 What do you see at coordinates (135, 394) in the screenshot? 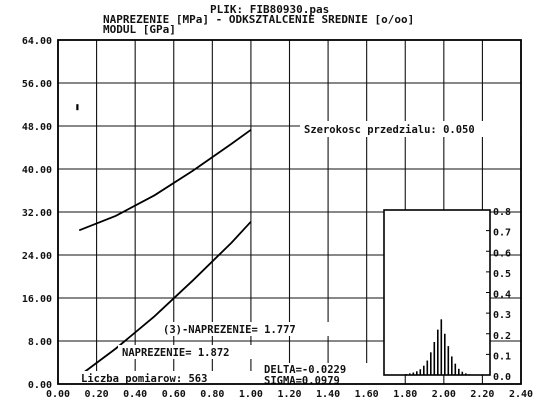
I see `x-tick-label: 0.40` at bounding box center [135, 394].